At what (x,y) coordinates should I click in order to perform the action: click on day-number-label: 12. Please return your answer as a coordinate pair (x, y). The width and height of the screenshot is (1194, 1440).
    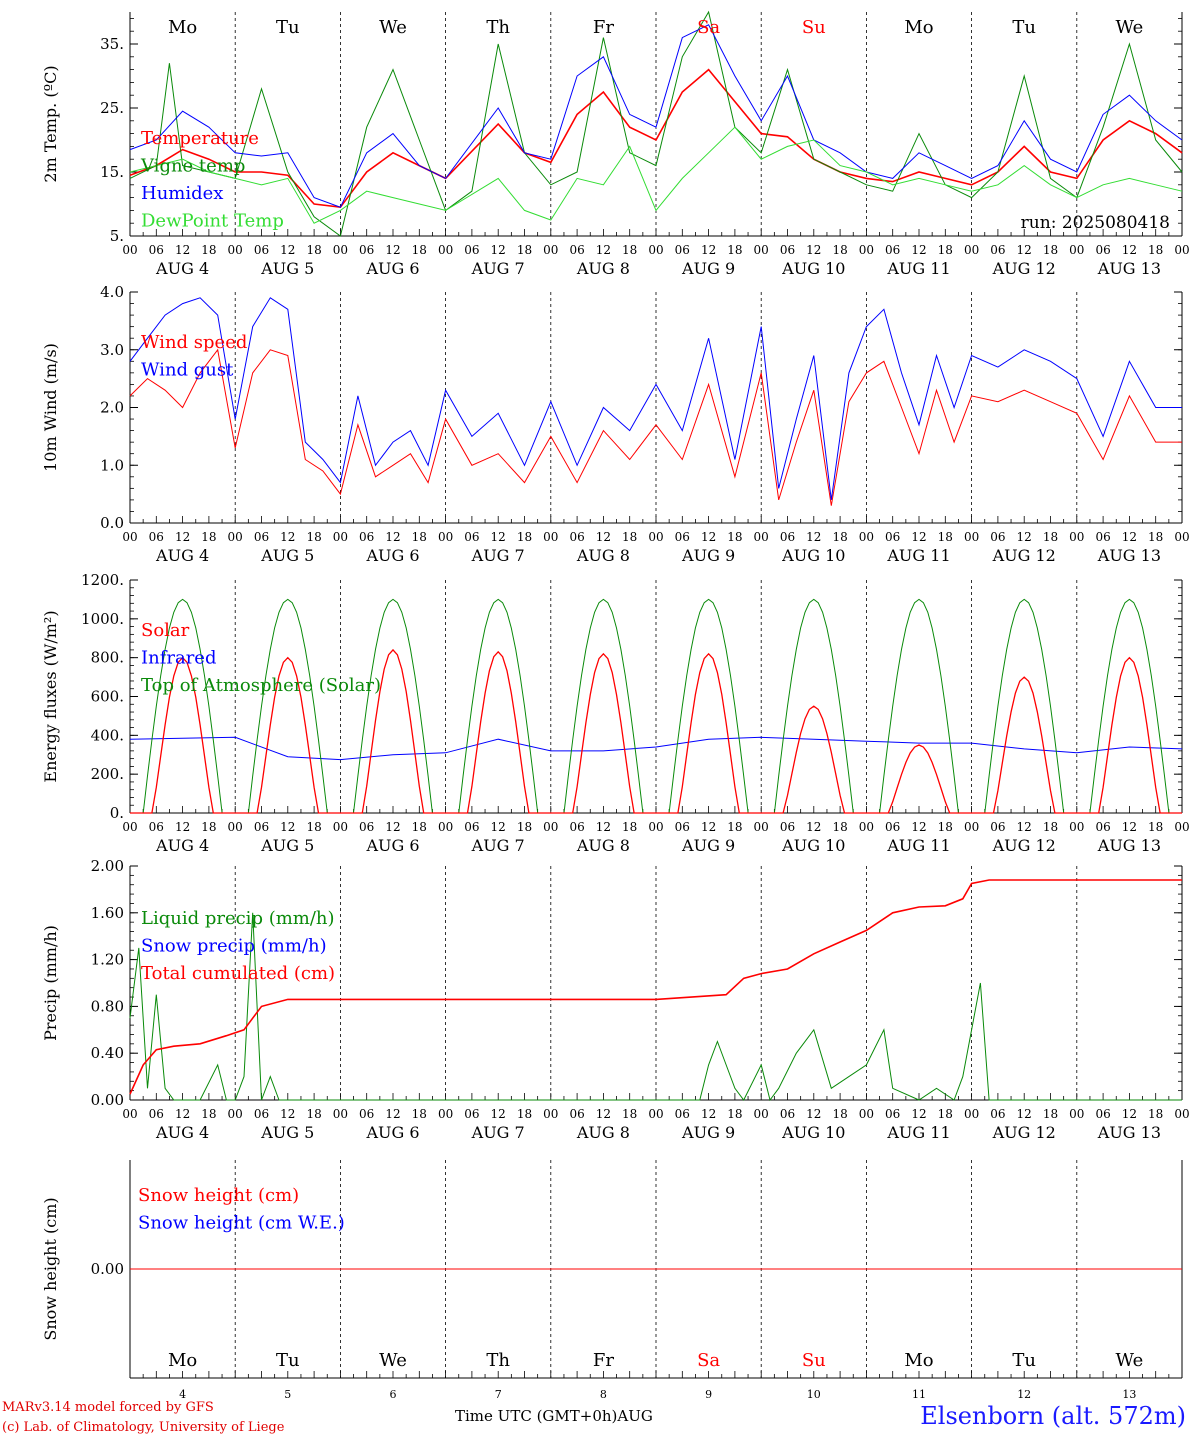
    Looking at the image, I should click on (1024, 1394).